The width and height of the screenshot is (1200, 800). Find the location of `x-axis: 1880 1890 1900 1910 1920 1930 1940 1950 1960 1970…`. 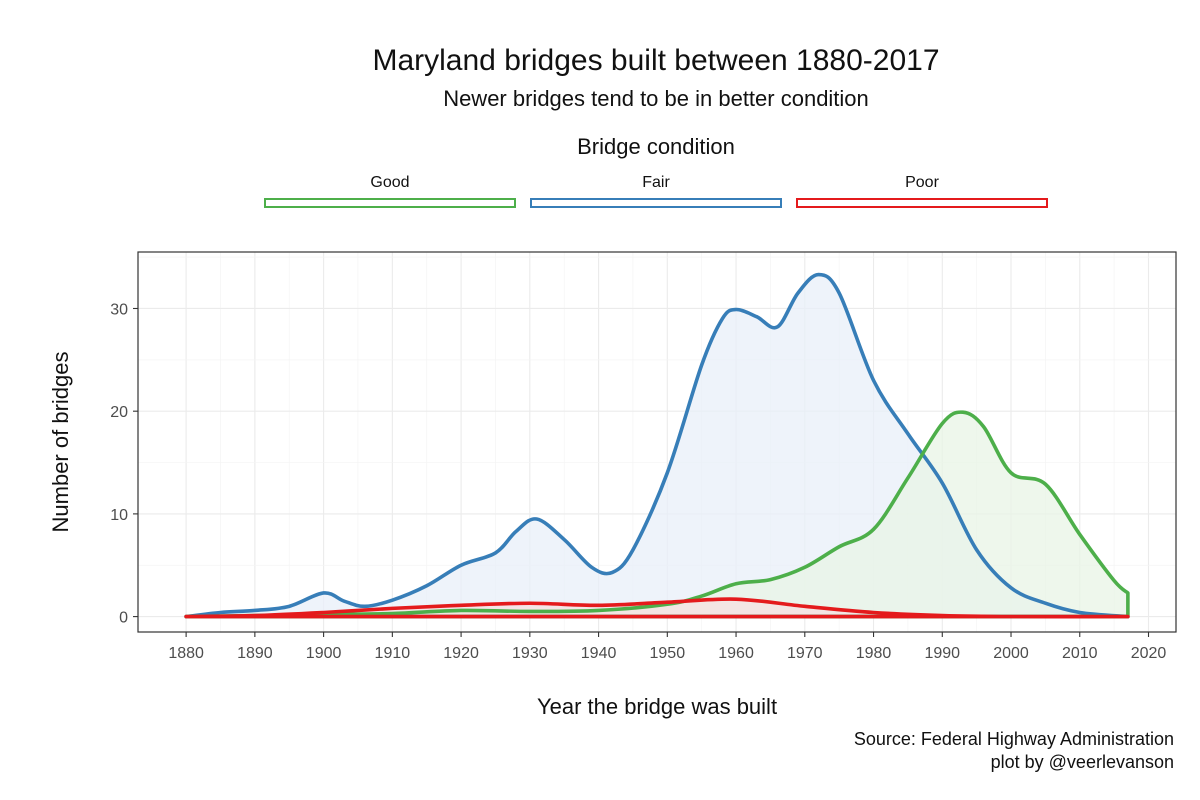

x-axis: 1880 1890 1900 1910 1920 1930 1940 1950 1960 1970… is located at coordinates (667, 647).